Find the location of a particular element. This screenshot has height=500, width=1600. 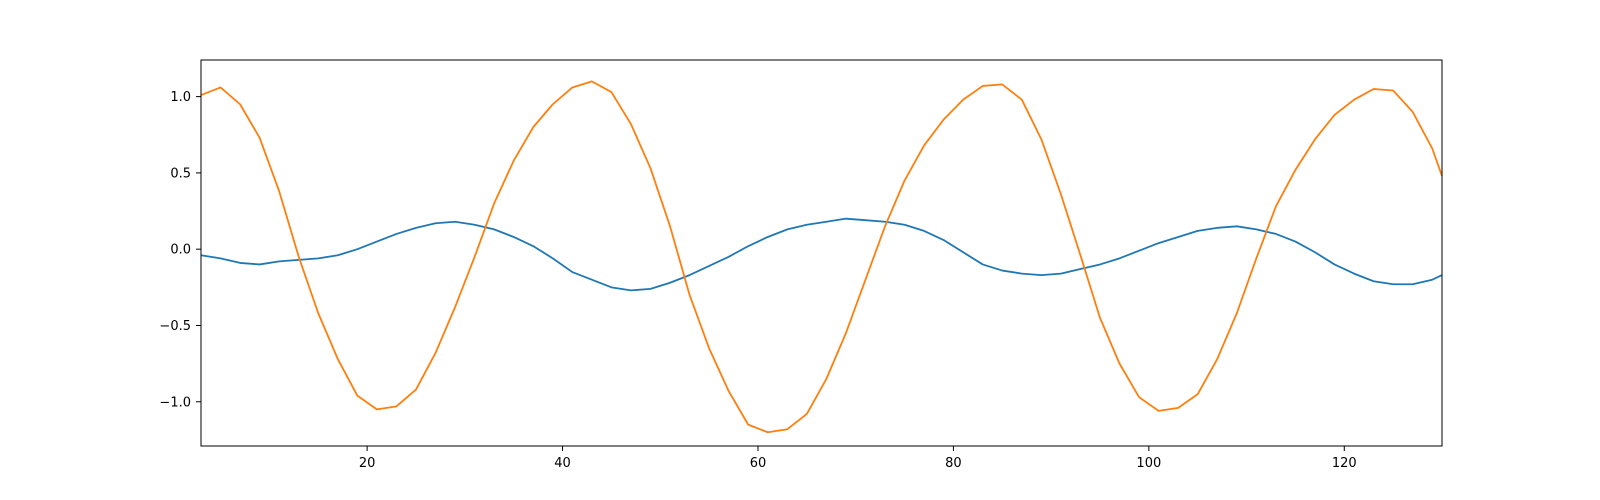

y-axis: −1.0 −0.5 0.0 0.5 1.0 is located at coordinates (180, 250).